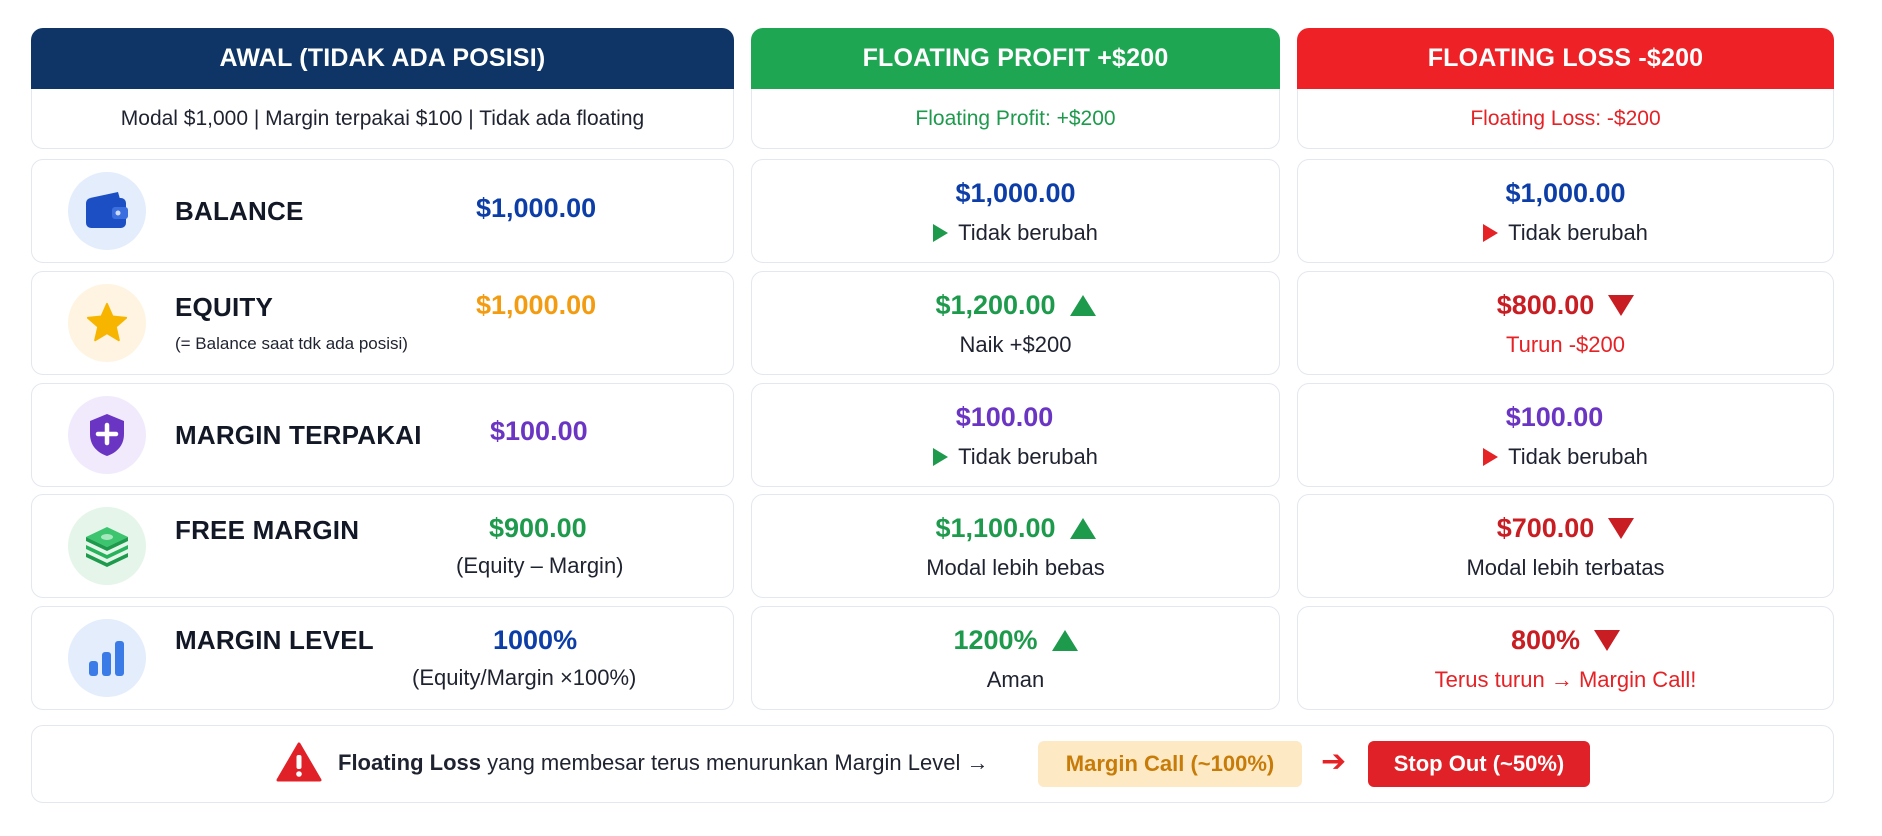  What do you see at coordinates (1015, 435) in the screenshot?
I see `row-margin-profit: $100.00 Tidak berubah` at bounding box center [1015, 435].